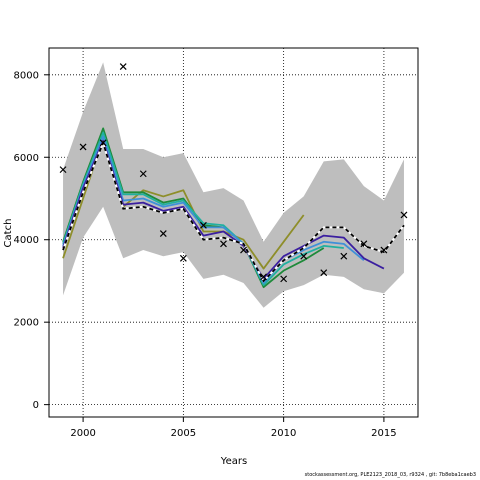 The image size is (480, 480). I want to click on x-tick-label: 2000, so click(82, 433).